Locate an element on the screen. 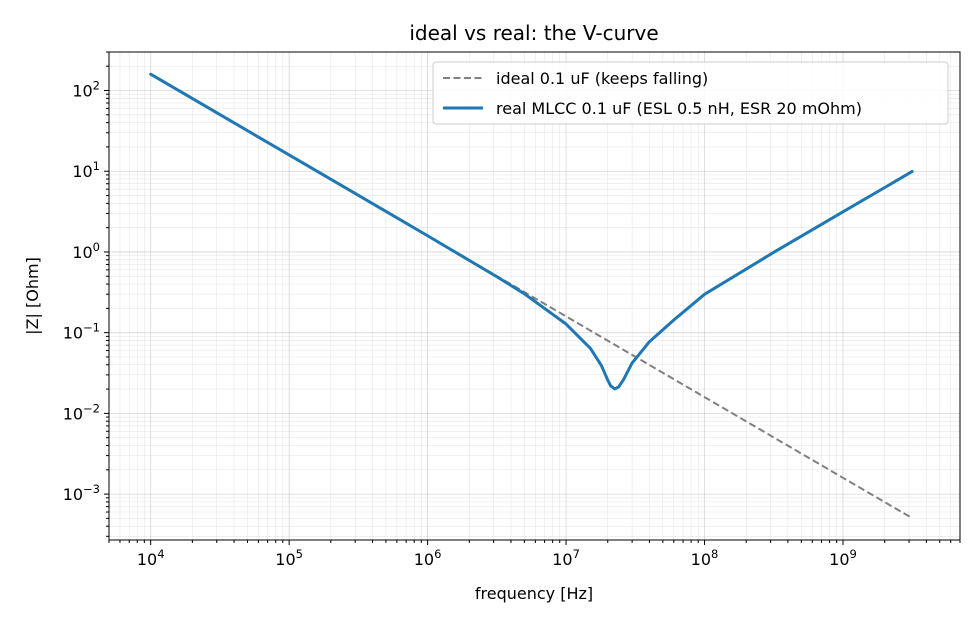 This screenshot has width=980, height=630. x-tick-label: 10⁸ is located at coordinates (705, 558).